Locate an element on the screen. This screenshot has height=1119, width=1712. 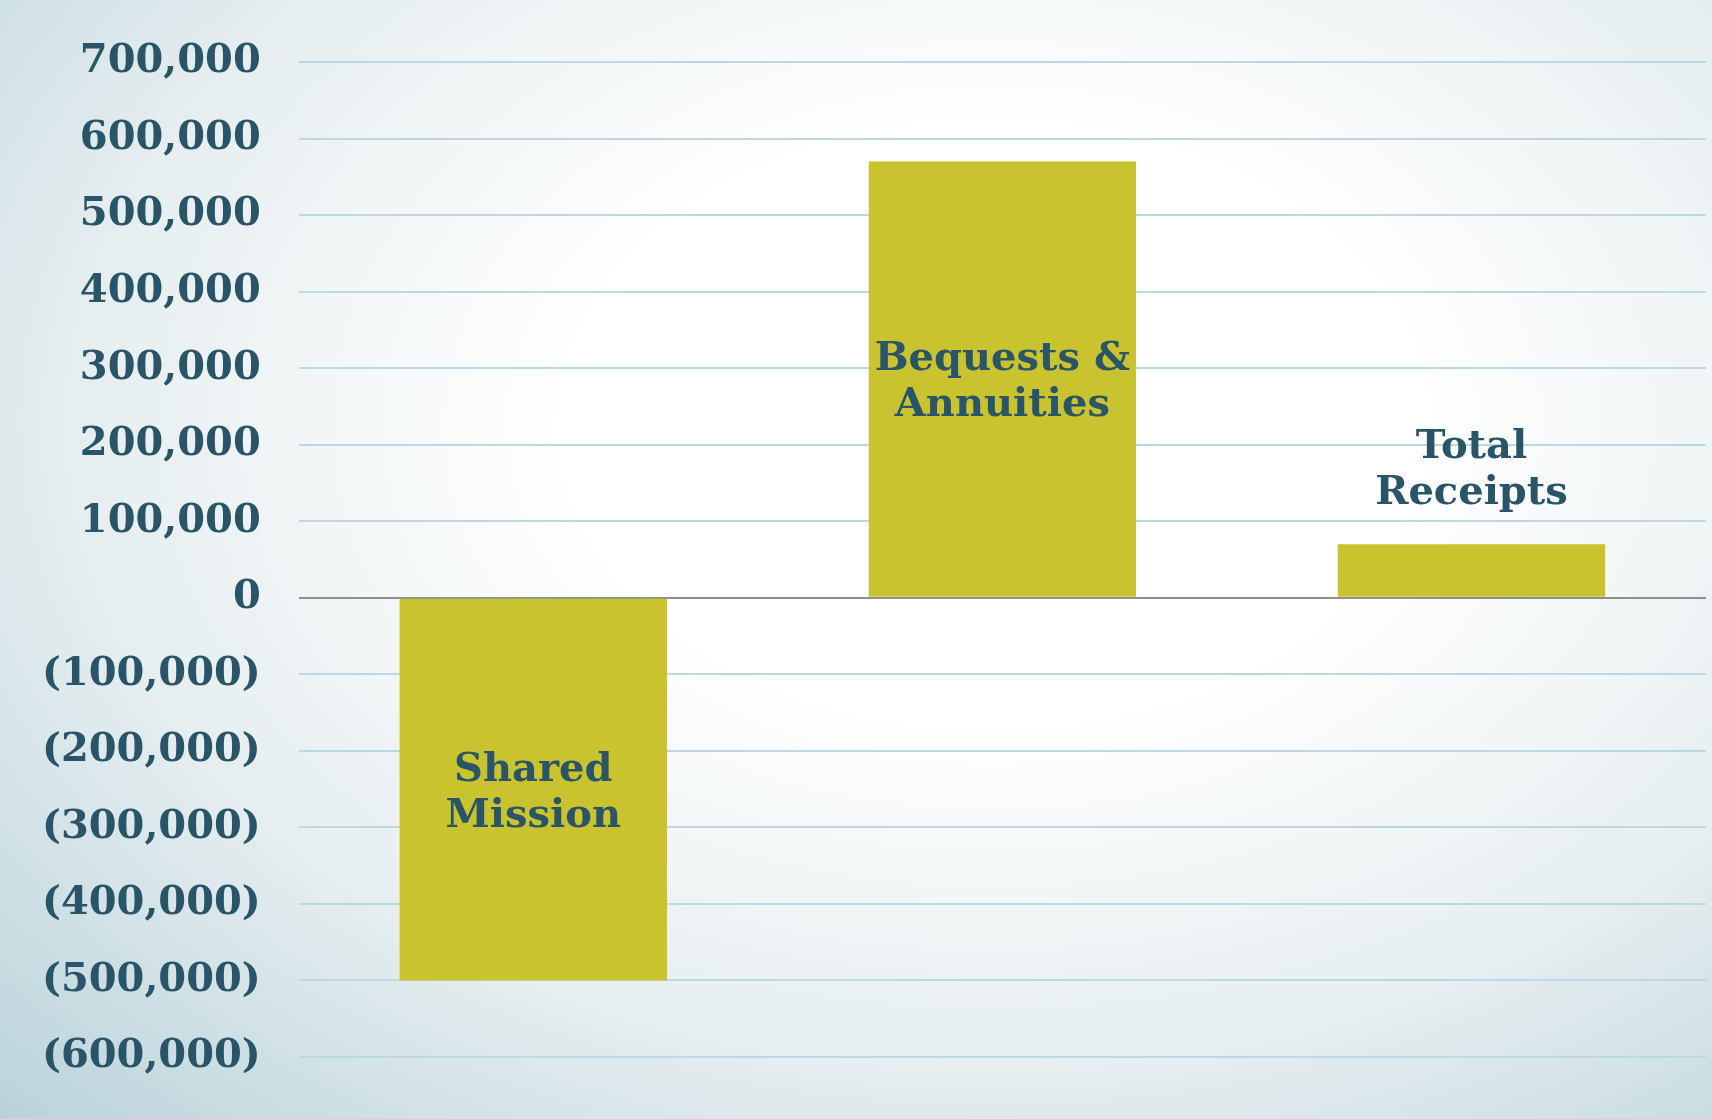
y-tick-label: (100,000) is located at coordinates (151, 670).